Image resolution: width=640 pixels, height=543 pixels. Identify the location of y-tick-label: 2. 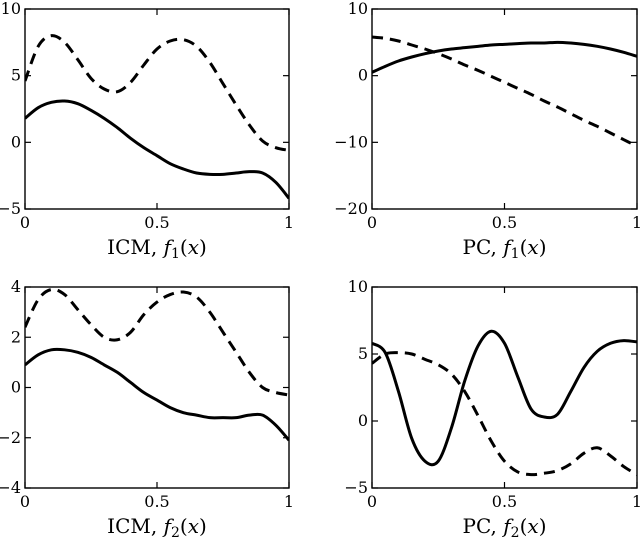
(16, 336).